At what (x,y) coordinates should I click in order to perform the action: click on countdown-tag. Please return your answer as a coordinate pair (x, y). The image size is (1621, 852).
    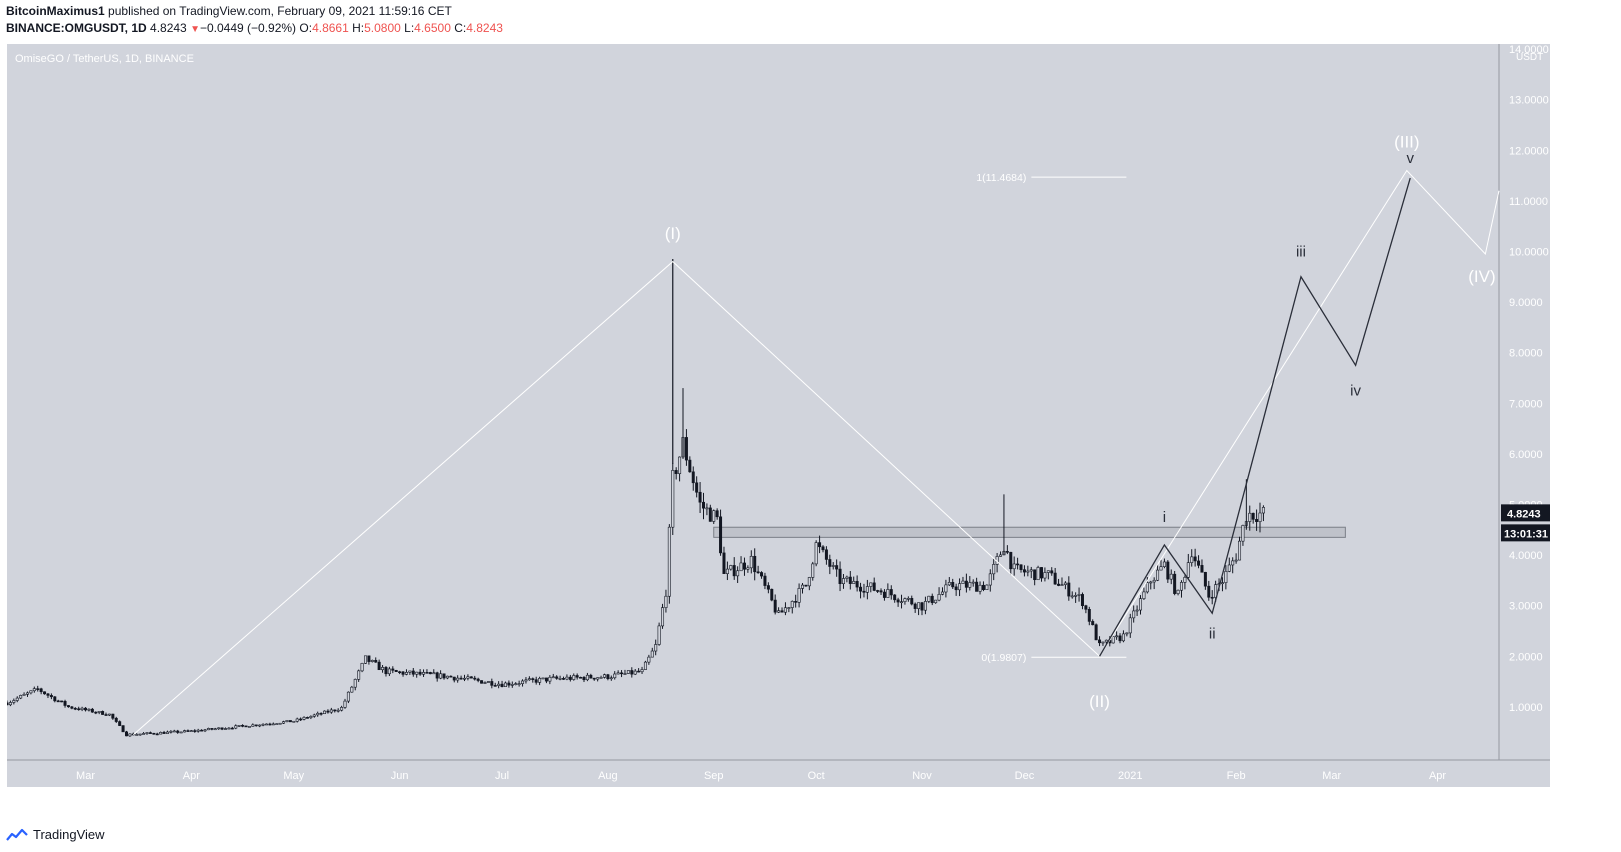
    Looking at the image, I should click on (1525, 533).